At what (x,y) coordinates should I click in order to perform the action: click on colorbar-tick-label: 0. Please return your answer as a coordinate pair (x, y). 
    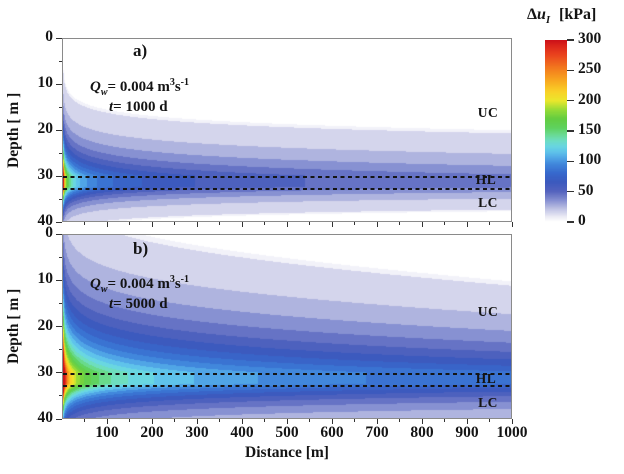
    Looking at the image, I should click on (582, 220).